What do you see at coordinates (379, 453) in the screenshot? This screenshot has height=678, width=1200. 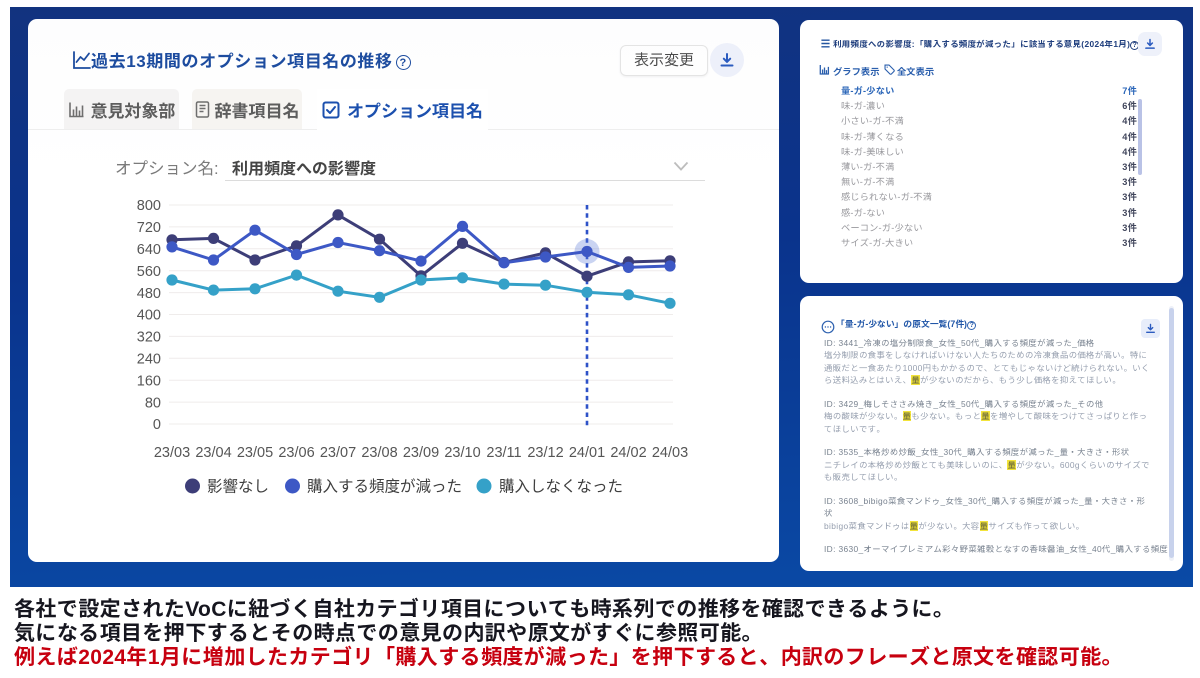 I see `svg-text: 23/08` at bounding box center [379, 453].